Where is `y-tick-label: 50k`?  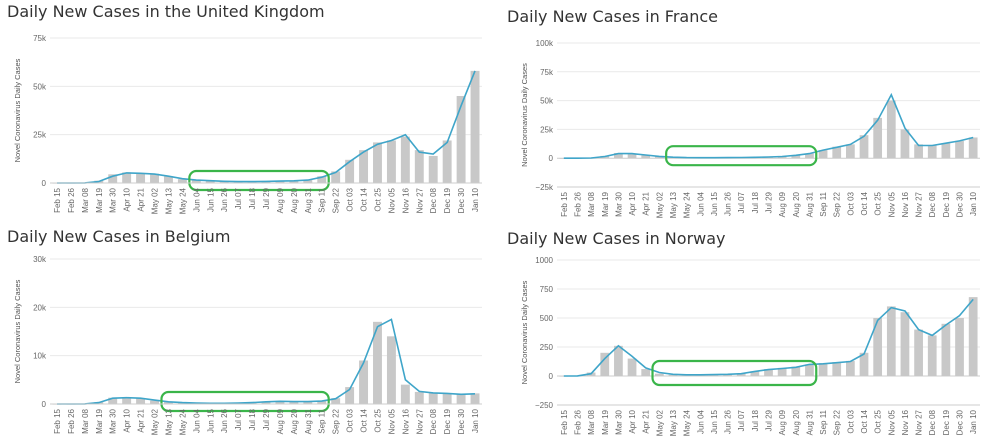 y-tick-label: 50k is located at coordinates (40, 86).